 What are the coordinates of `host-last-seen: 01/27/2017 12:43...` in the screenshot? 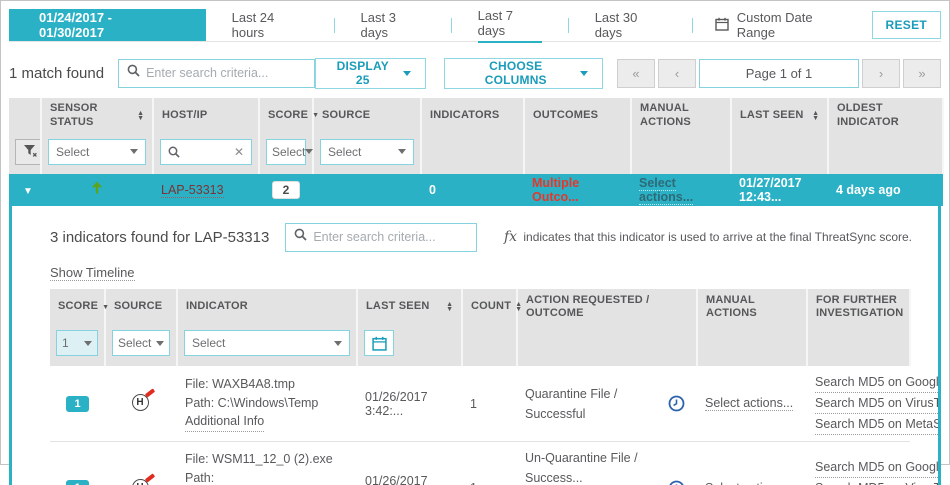 It's located at (779, 189).